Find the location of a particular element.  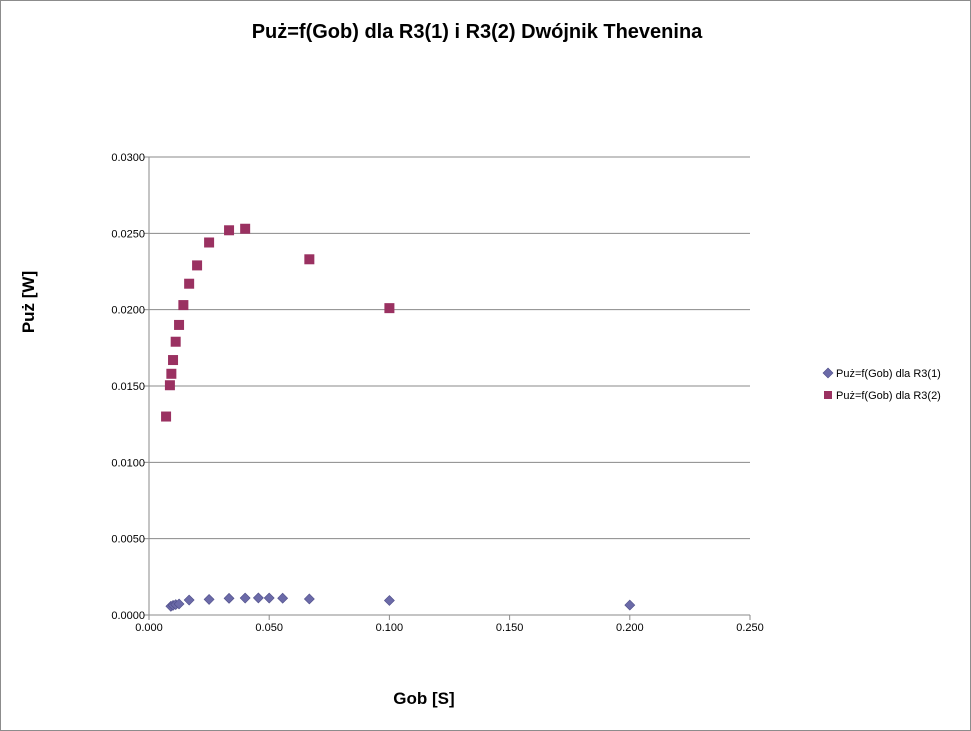

y-tick-label: 0.0200 is located at coordinates (128, 311).